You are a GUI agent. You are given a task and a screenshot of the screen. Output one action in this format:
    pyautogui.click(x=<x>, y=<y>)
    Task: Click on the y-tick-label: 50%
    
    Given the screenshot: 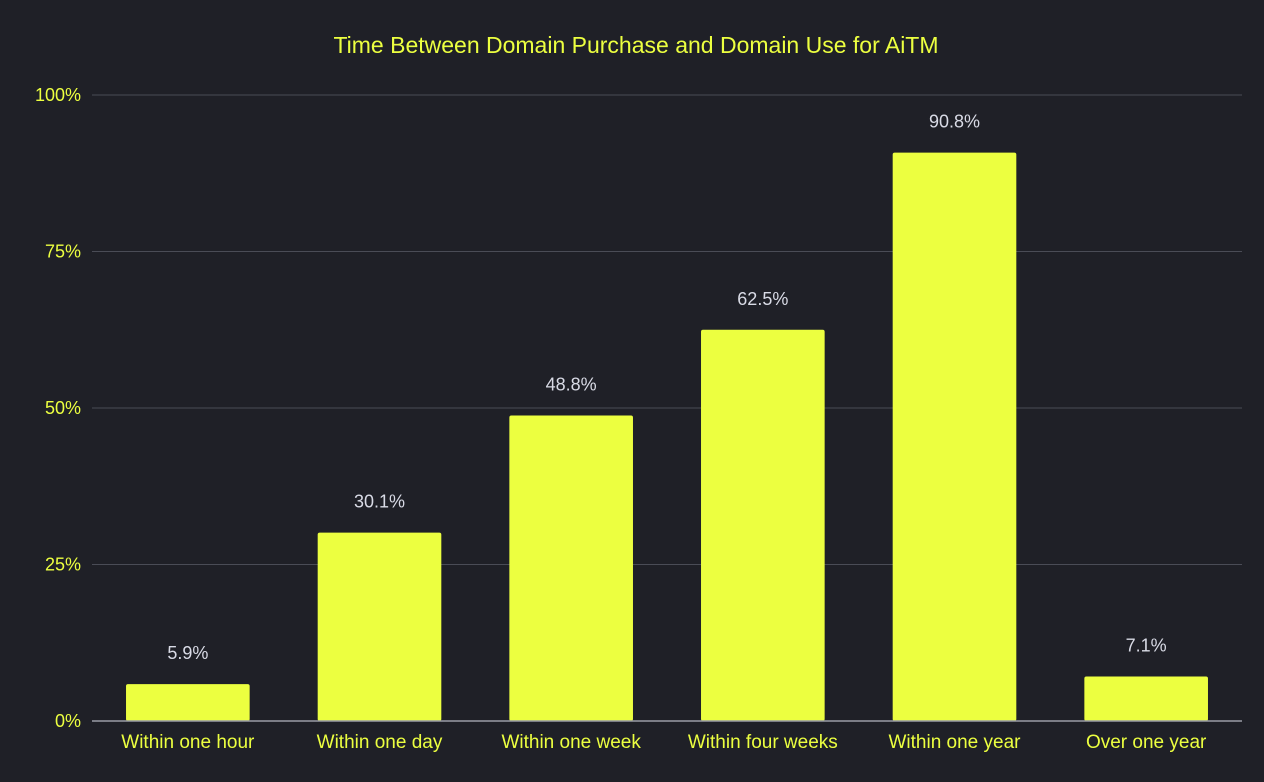 What is the action you would take?
    pyautogui.click(x=63, y=408)
    